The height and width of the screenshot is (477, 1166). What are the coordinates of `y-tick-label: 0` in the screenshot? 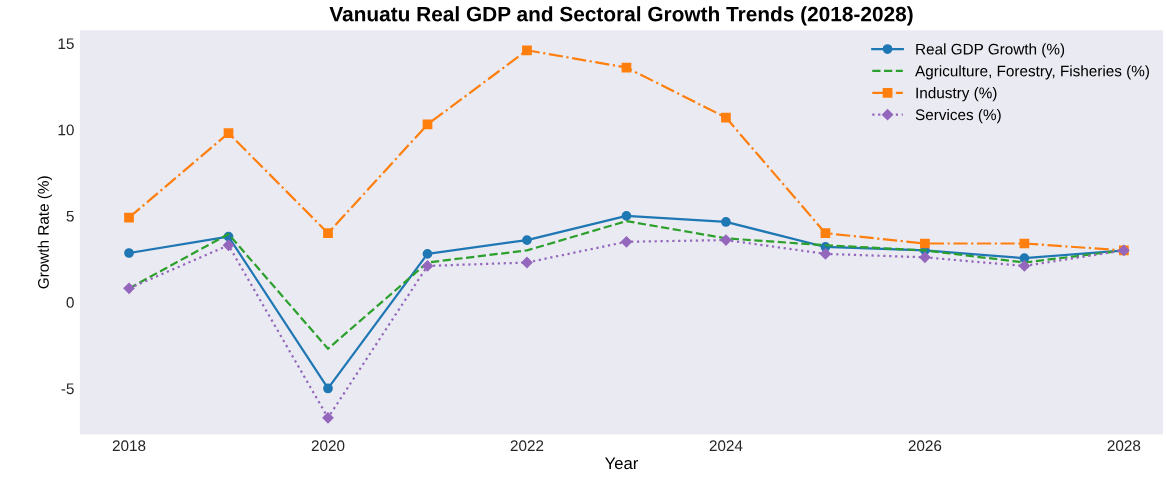 It's located at (70, 302).